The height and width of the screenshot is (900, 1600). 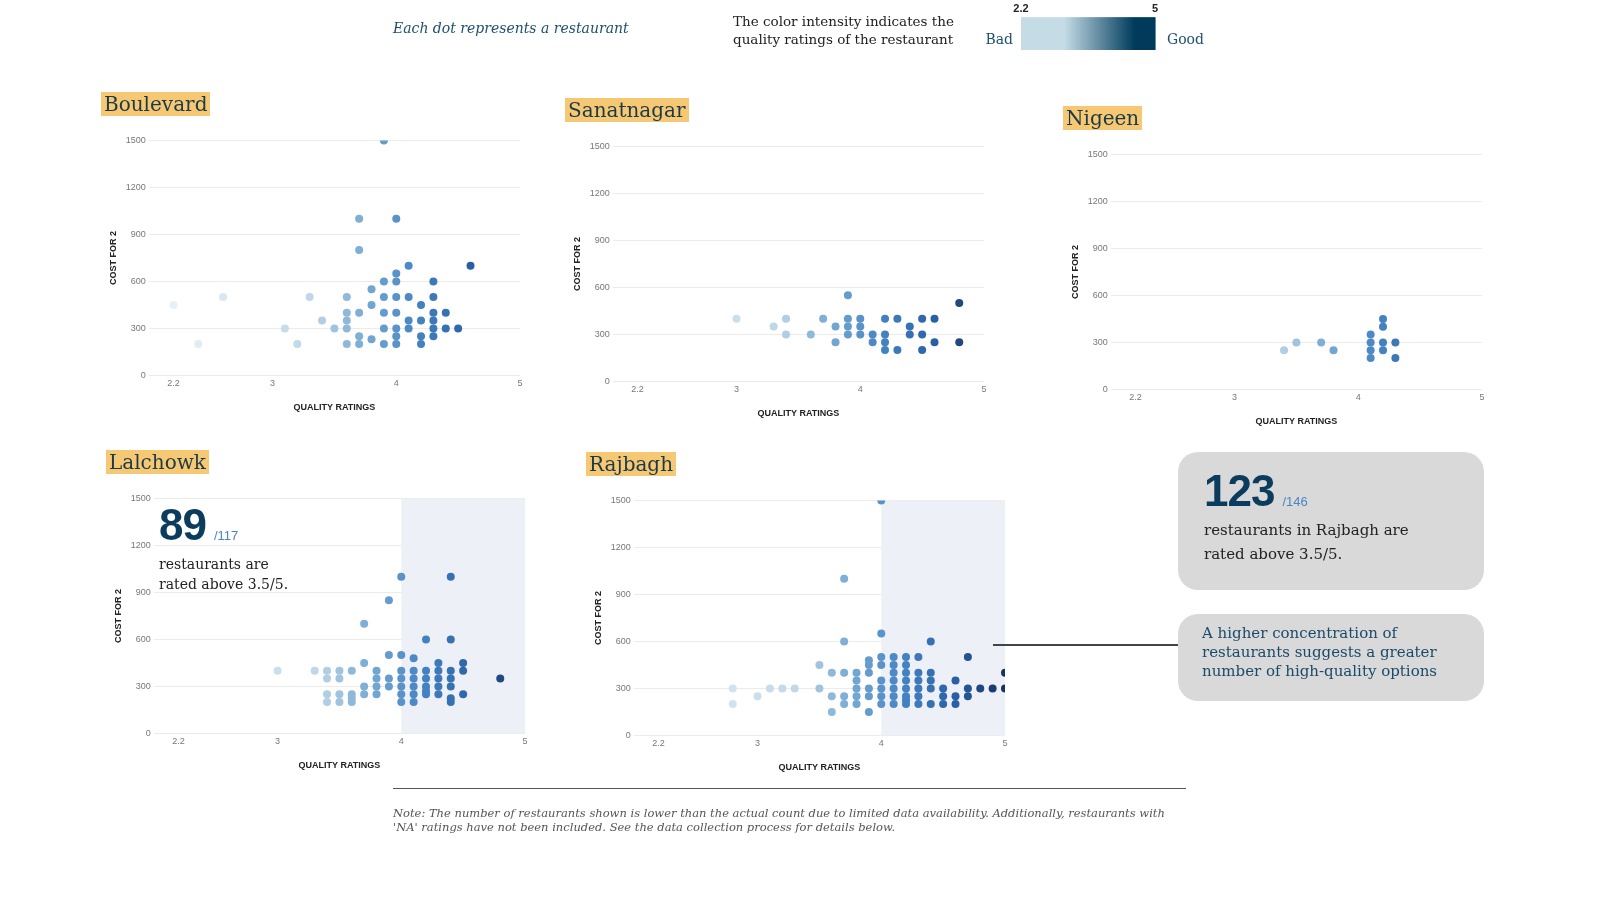 I want to click on chart-title: Nigeen, so click(x=1103, y=118).